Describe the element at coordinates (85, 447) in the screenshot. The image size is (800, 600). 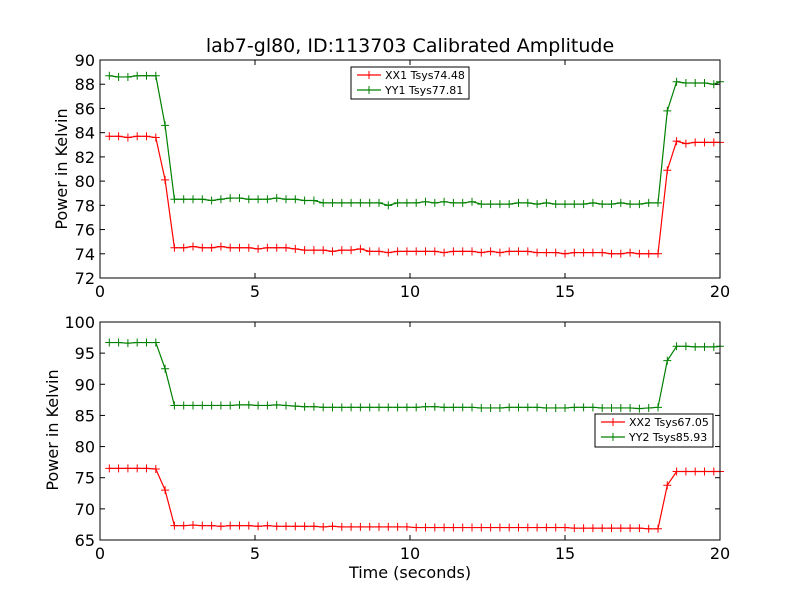
I see `y-tick-label: 80` at that location.